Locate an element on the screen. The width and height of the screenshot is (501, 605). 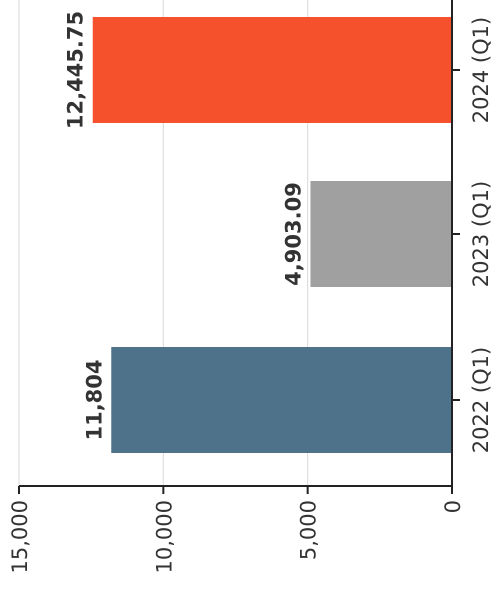
data-label: 4,903.09 is located at coordinates (293, 234).